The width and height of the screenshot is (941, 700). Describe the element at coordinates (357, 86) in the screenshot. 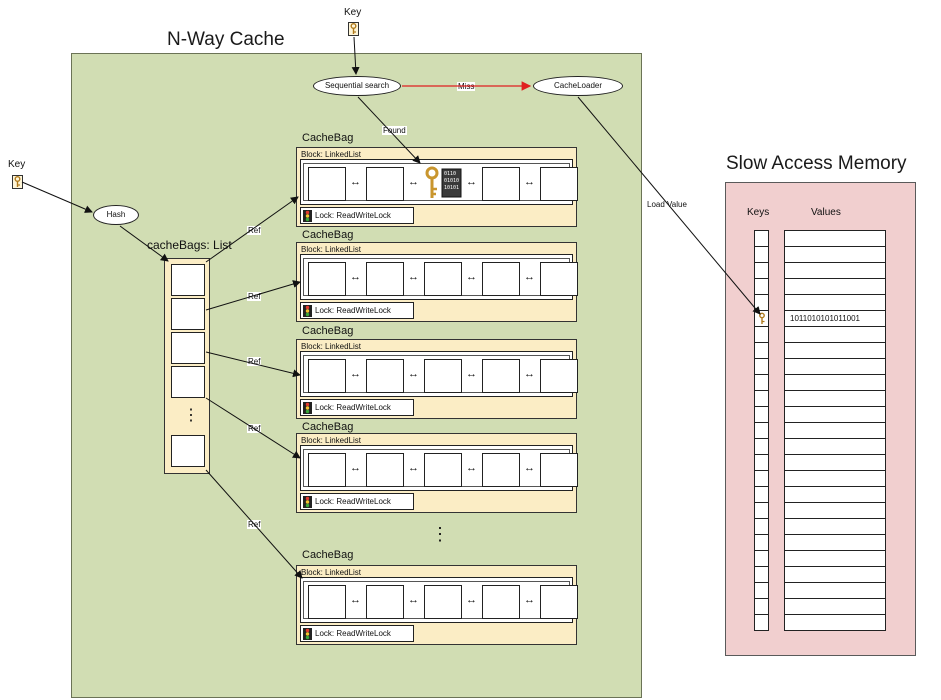

I see `sequential-search-node: Sequential search` at that location.